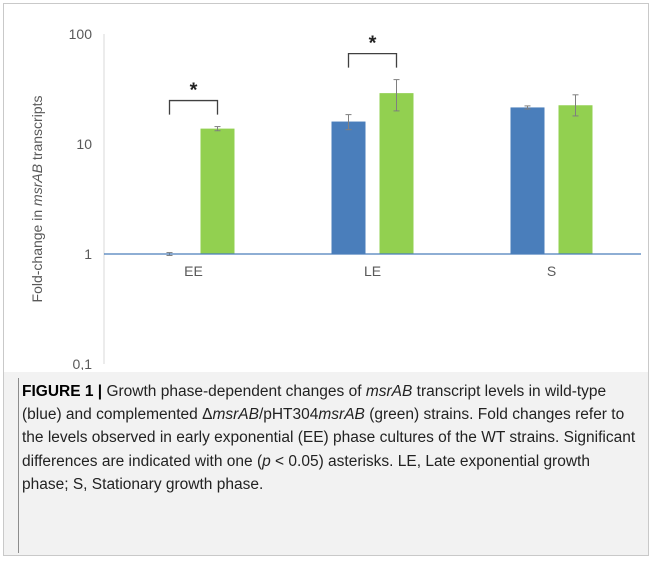 The height and width of the screenshot is (561, 654). What do you see at coordinates (193, 107) in the screenshot?
I see `significance-bracket-ee` at bounding box center [193, 107].